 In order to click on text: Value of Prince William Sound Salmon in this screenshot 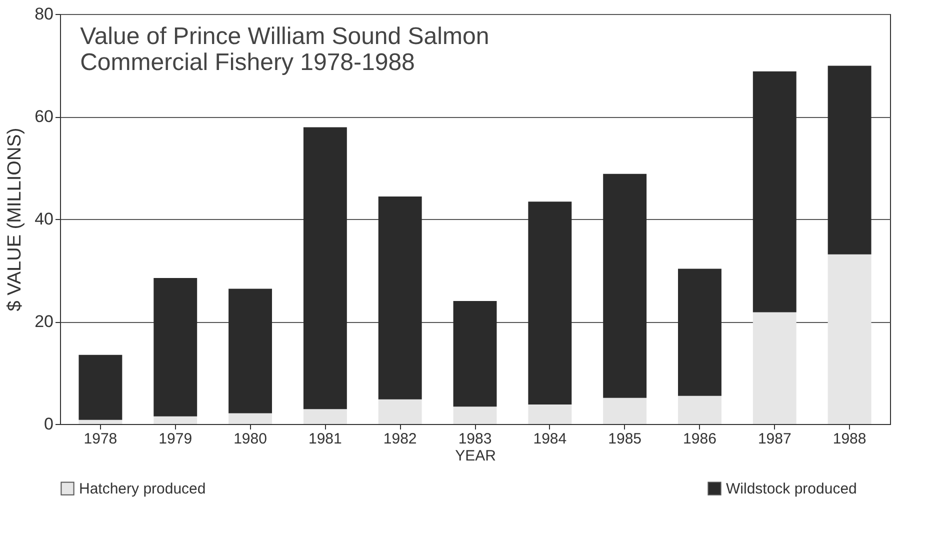, I will do `click(285, 36)`.